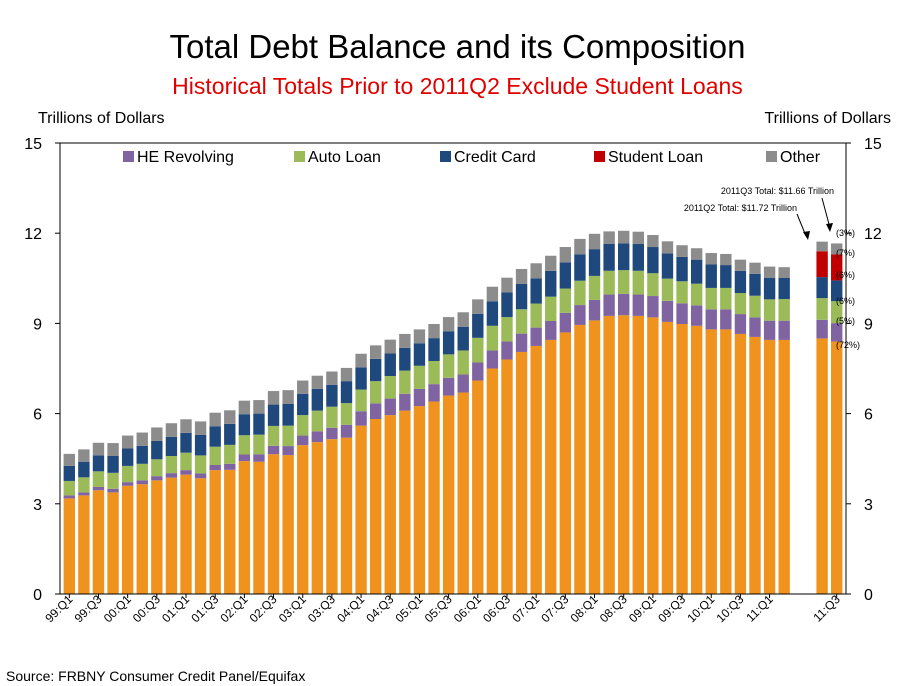 This screenshot has width=915, height=686. Describe the element at coordinates (37, 415) in the screenshot. I see `y-tick-label-left: 6` at that location.